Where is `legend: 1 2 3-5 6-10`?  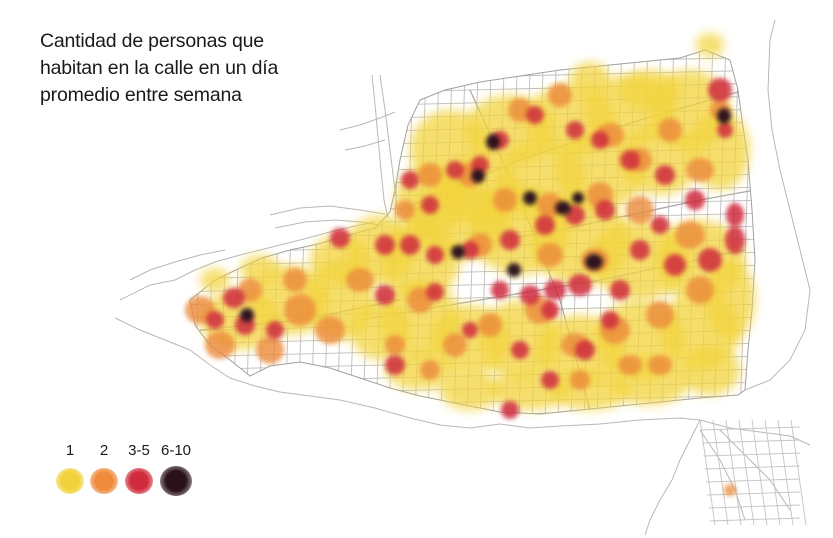 legend: 1 2 3-5 6-10 is located at coordinates (127, 472).